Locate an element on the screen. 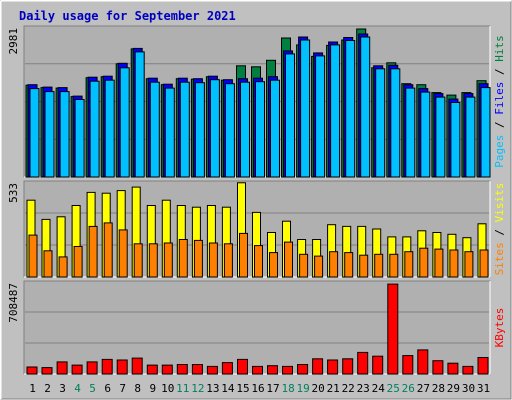  chart-title: Daily usage for September 2021 is located at coordinates (127, 16).